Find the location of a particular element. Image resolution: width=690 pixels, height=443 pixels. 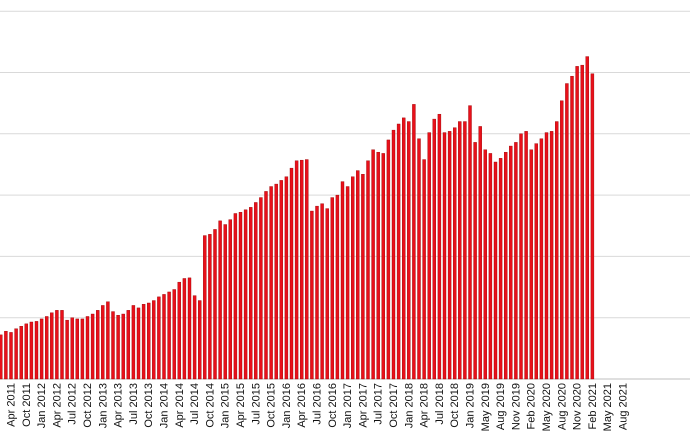

x-tick-label: Oct 2016 is located at coordinates (333, 405).